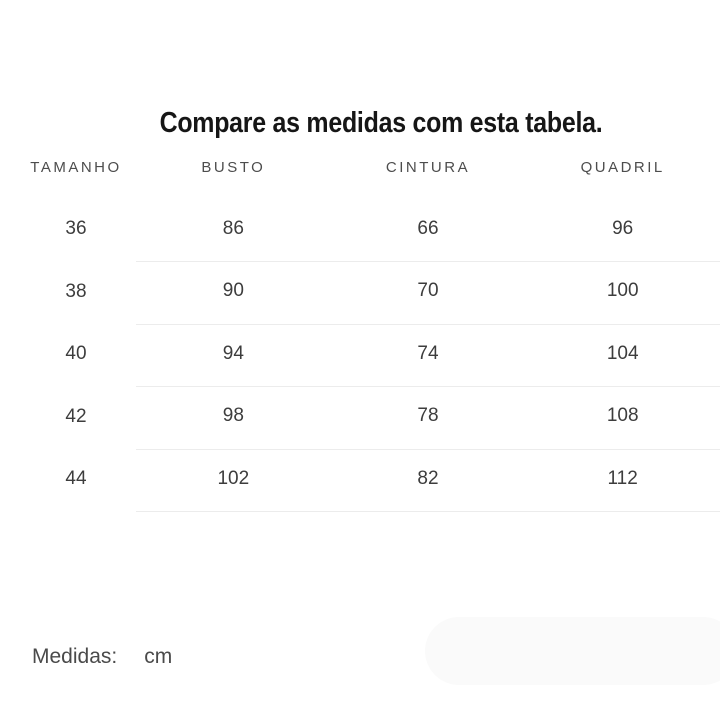 This screenshot has width=720, height=701. I want to click on cell-tamanho: 38, so click(76, 291).